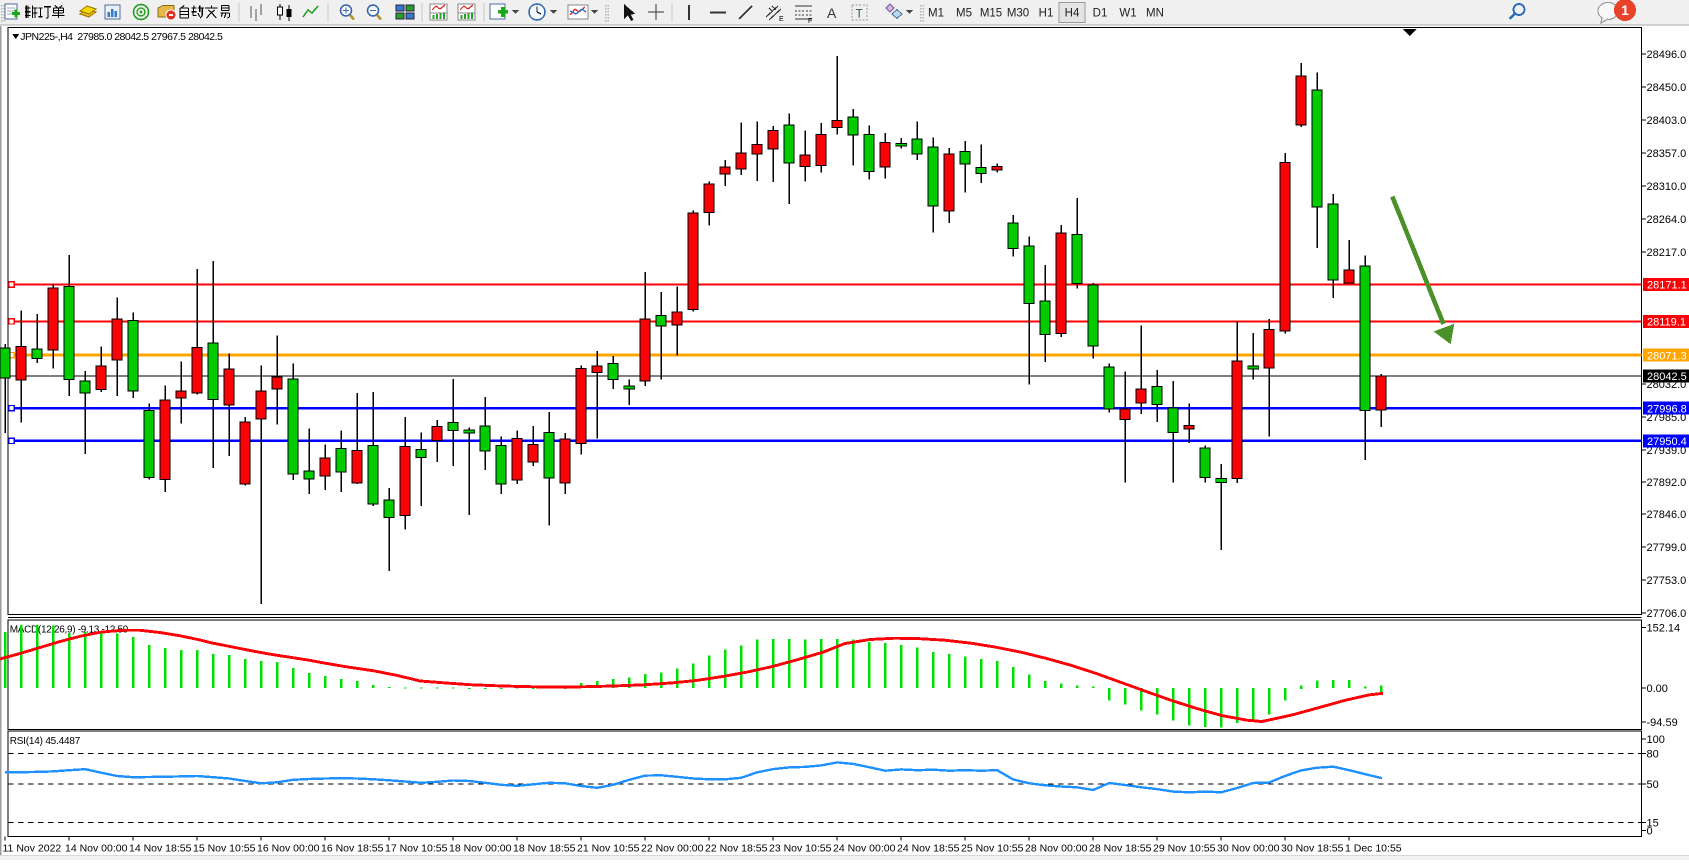 The height and width of the screenshot is (865, 1689). Describe the element at coordinates (1312, 849) in the screenshot. I see `svg-text: 30 Nov 18:55` at that location.